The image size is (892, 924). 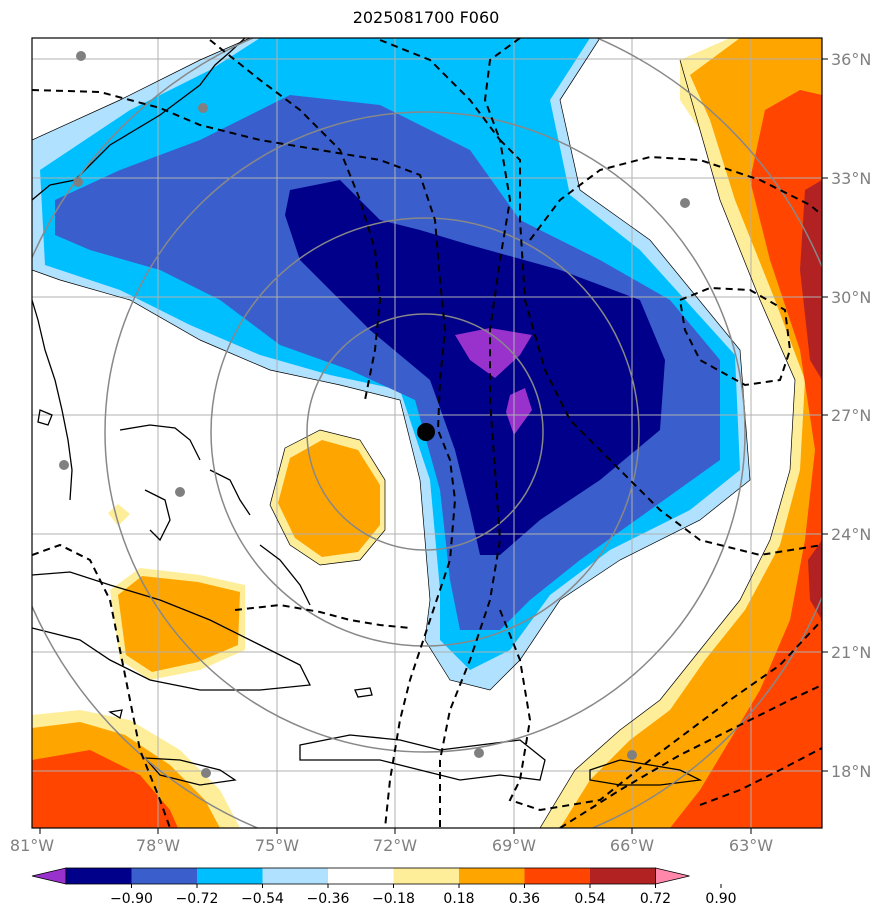 What do you see at coordinates (632, 845) in the screenshot?
I see `lon-label: 66°W` at bounding box center [632, 845].